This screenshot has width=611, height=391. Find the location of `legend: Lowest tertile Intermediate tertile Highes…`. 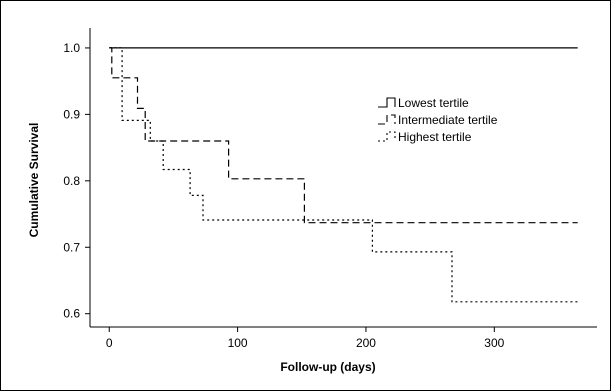

legend: Lowest tertile Intermediate tertile Highes… is located at coordinates (438, 120).